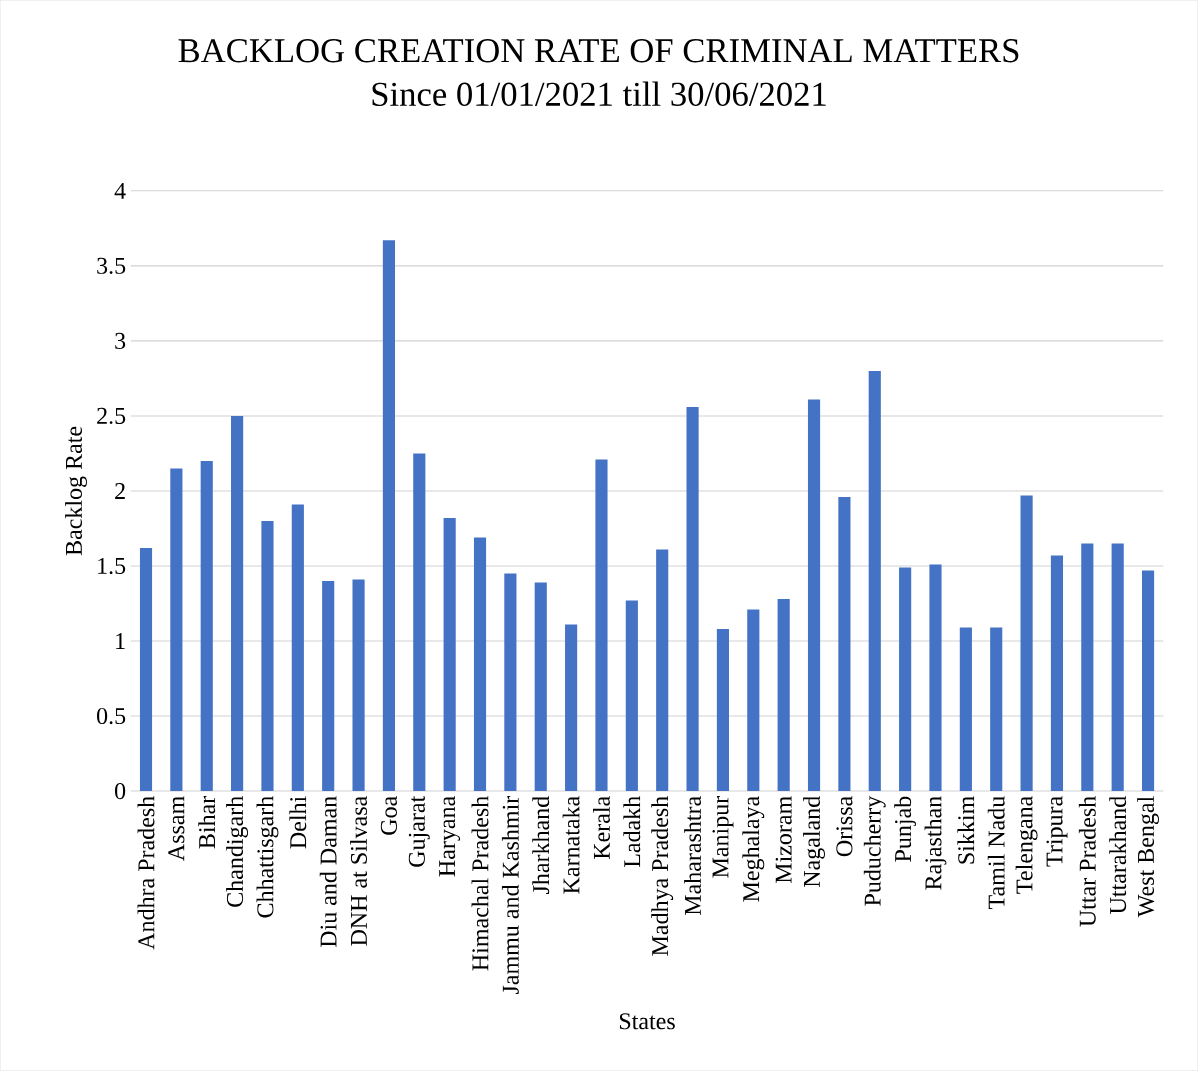  What do you see at coordinates (693, 856) in the screenshot?
I see `x-tick-label: Maharashtra` at bounding box center [693, 856].